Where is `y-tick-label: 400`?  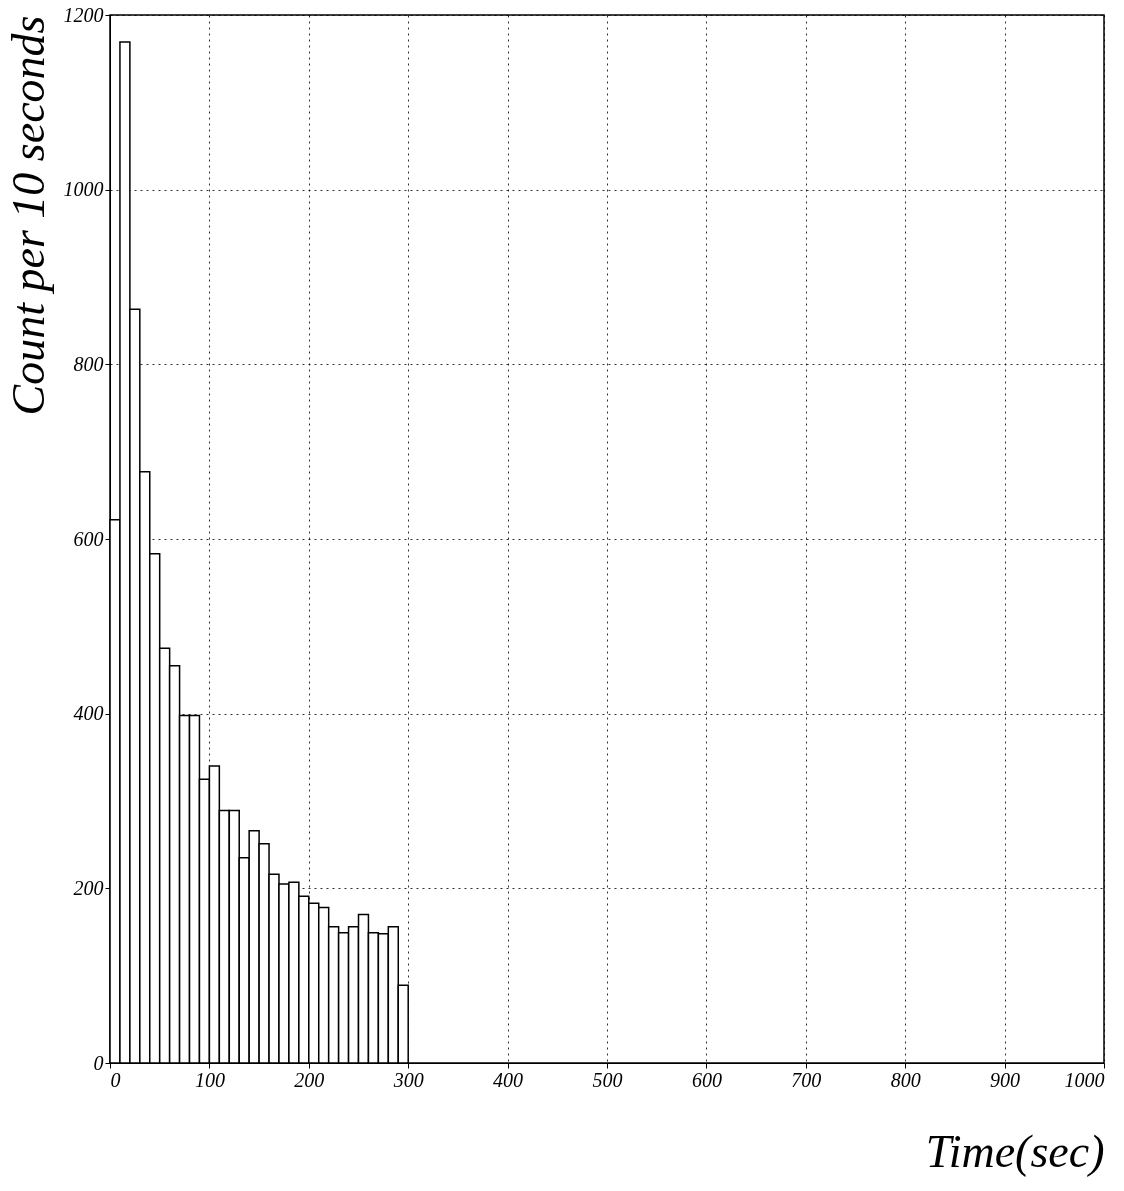 y-tick-label: 400 is located at coordinates (88, 713).